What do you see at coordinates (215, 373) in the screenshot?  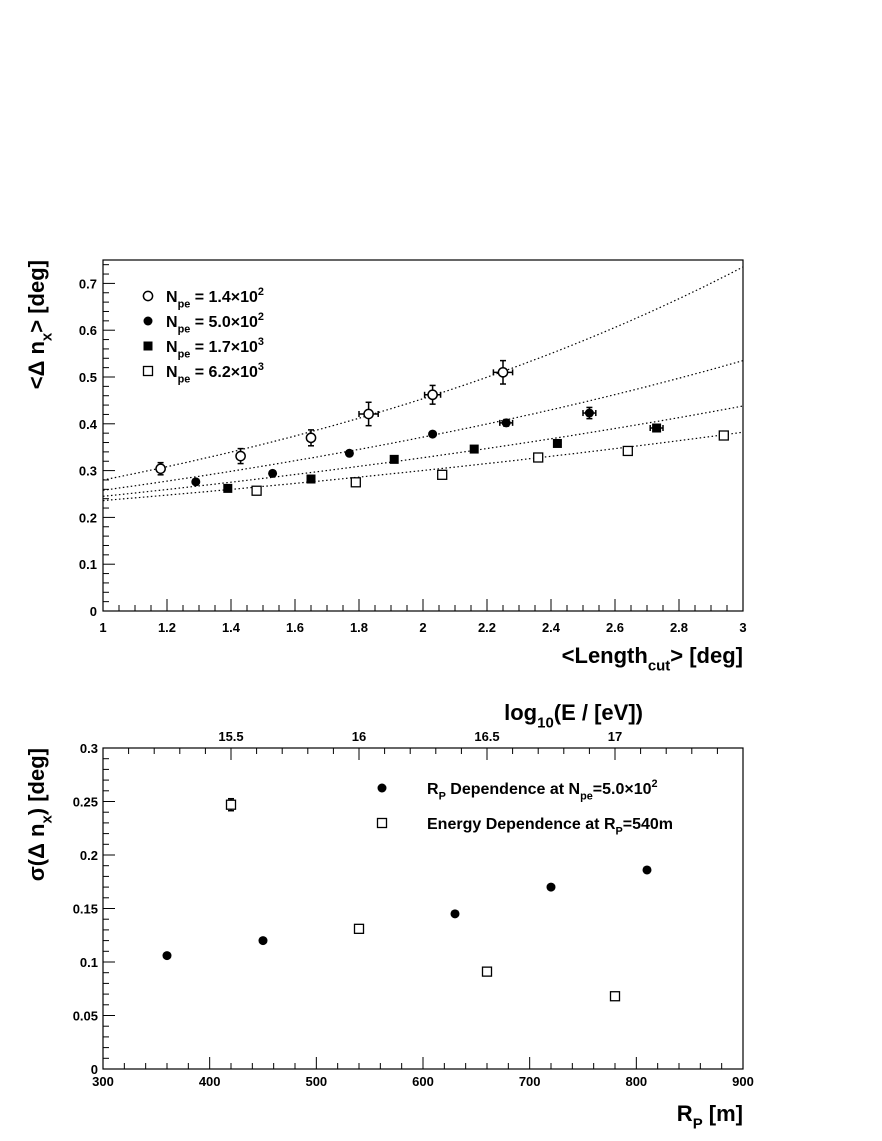 I see `legend-label: Npe = 6.2×103` at bounding box center [215, 373].